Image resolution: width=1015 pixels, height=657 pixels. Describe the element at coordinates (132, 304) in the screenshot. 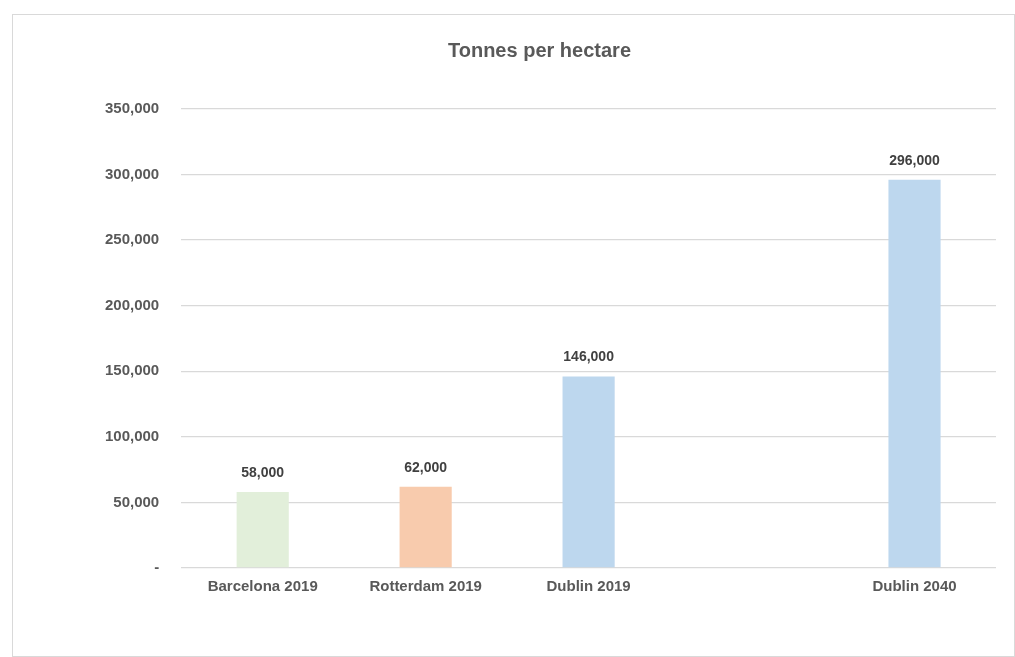

I see `y-tick-label: 200,000` at that location.